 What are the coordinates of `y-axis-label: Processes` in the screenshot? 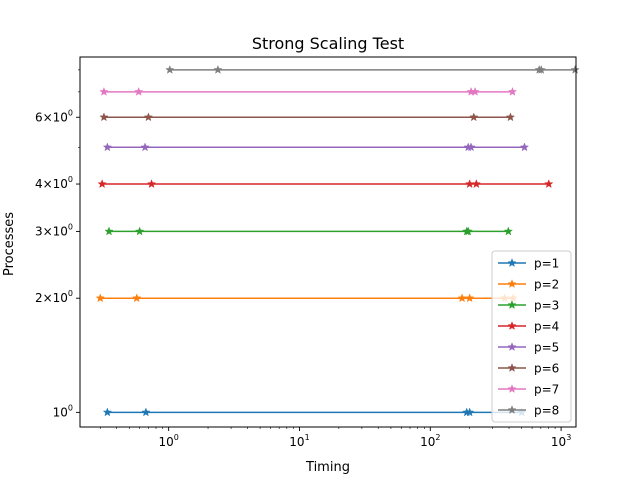 It's located at (9, 244).